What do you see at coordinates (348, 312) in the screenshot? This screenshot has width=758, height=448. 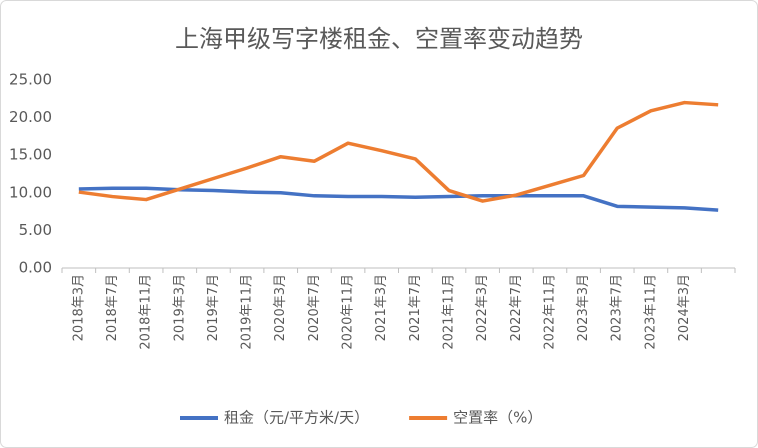 I see `x-tick-label: 2020年11月` at bounding box center [348, 312].